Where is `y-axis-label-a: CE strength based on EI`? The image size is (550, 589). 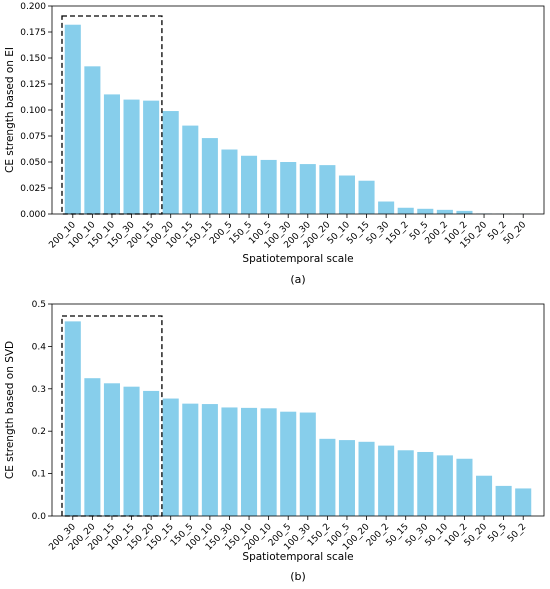 y-axis-label-a: CE strength based on EI is located at coordinates (10, 110).